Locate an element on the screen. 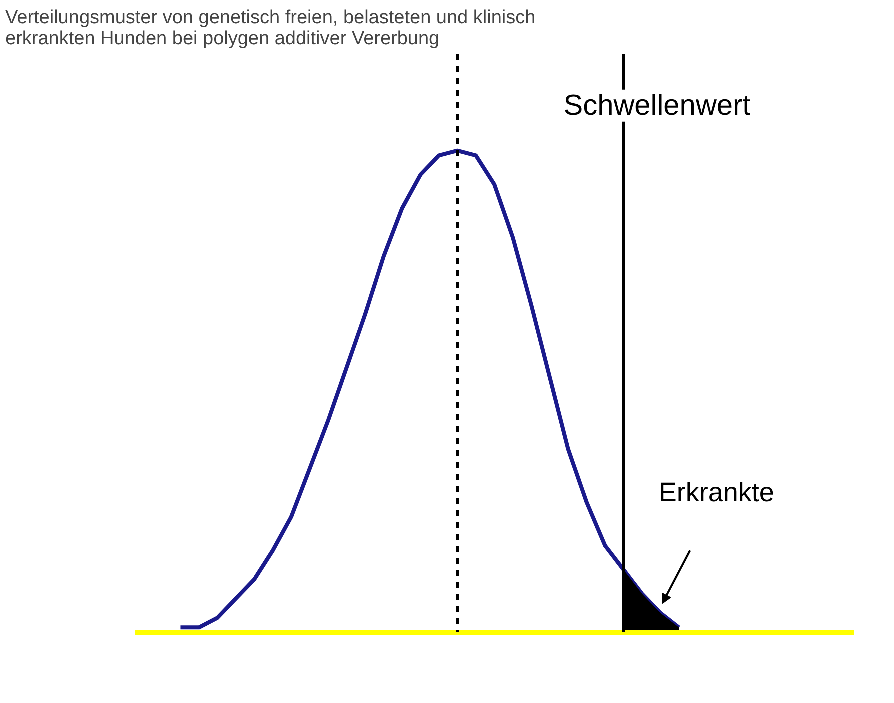 The image size is (894, 703). text: Schwellenwert is located at coordinates (657, 106).